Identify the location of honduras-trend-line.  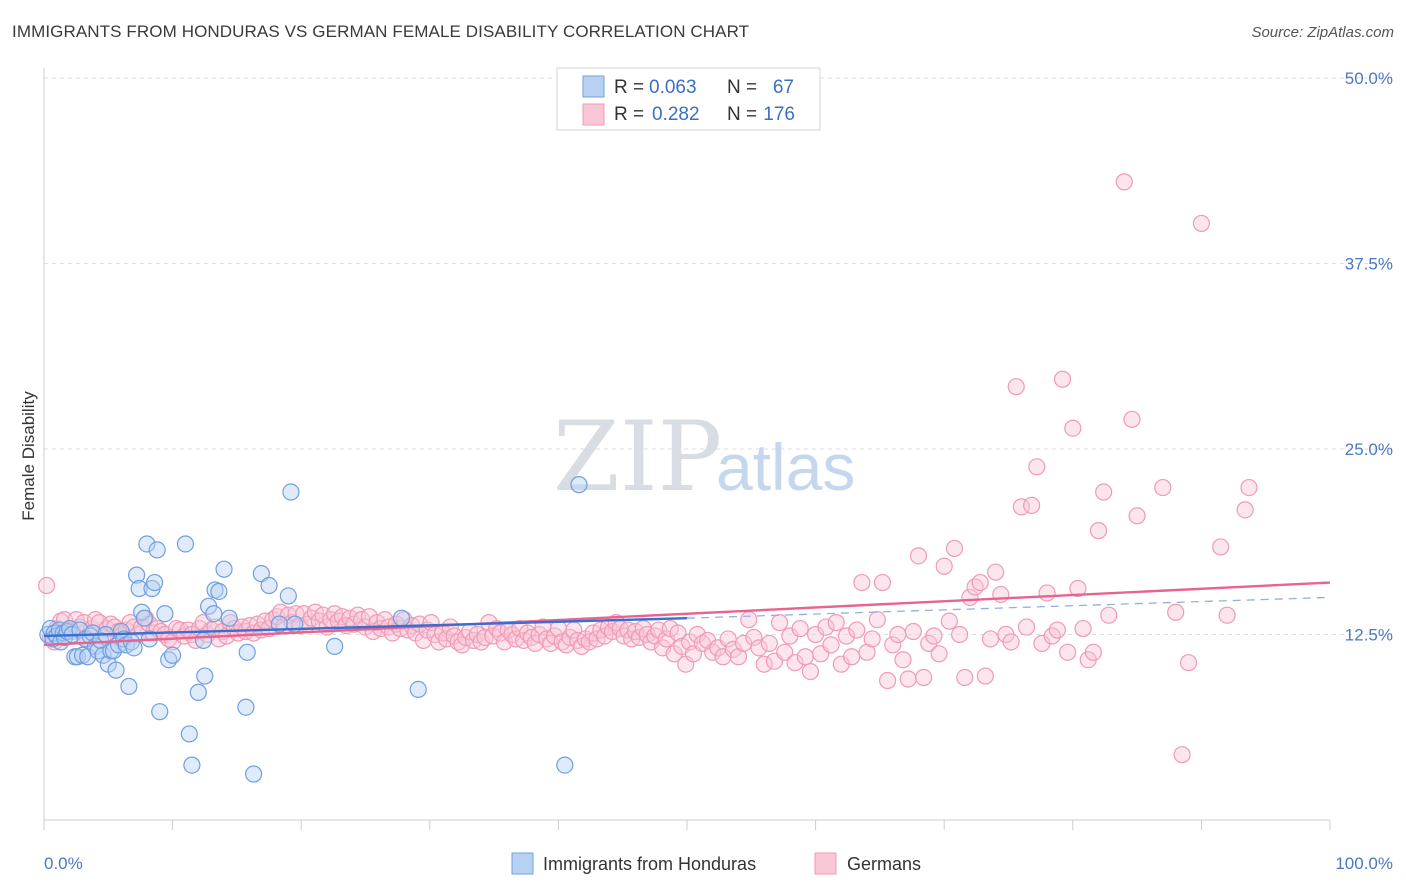
(365, 627).